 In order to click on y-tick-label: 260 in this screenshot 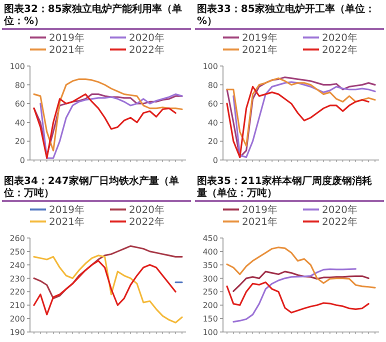, I will do `click(17, 238)`.